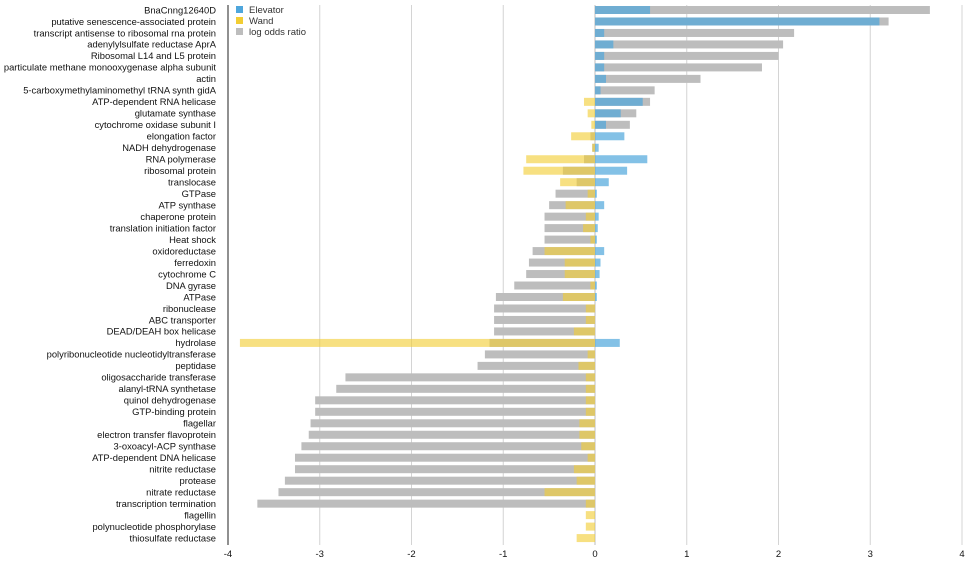  I want to click on bar-log-odds-ratio-atpase, so click(545, 297).